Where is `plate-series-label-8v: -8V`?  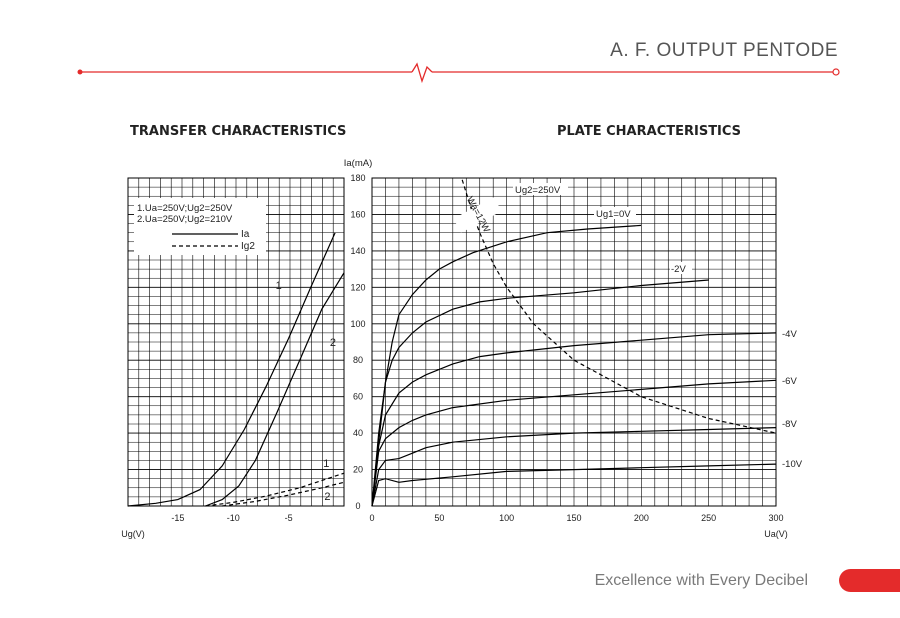
plate-series-label-8v: -8V is located at coordinates (789, 424).